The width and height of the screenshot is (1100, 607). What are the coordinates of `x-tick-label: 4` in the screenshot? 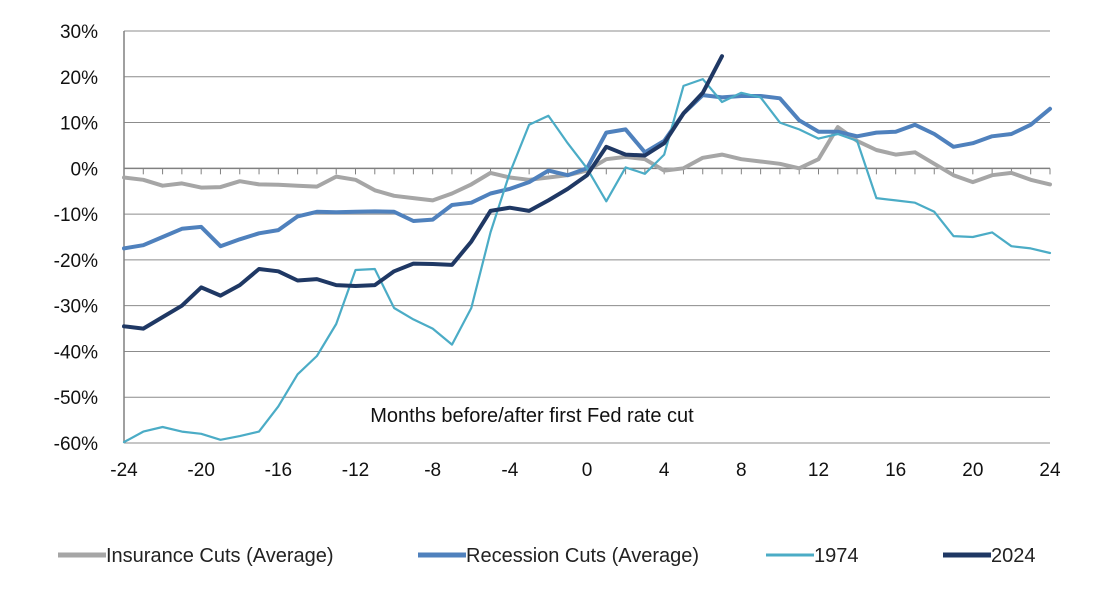 It's located at (664, 470).